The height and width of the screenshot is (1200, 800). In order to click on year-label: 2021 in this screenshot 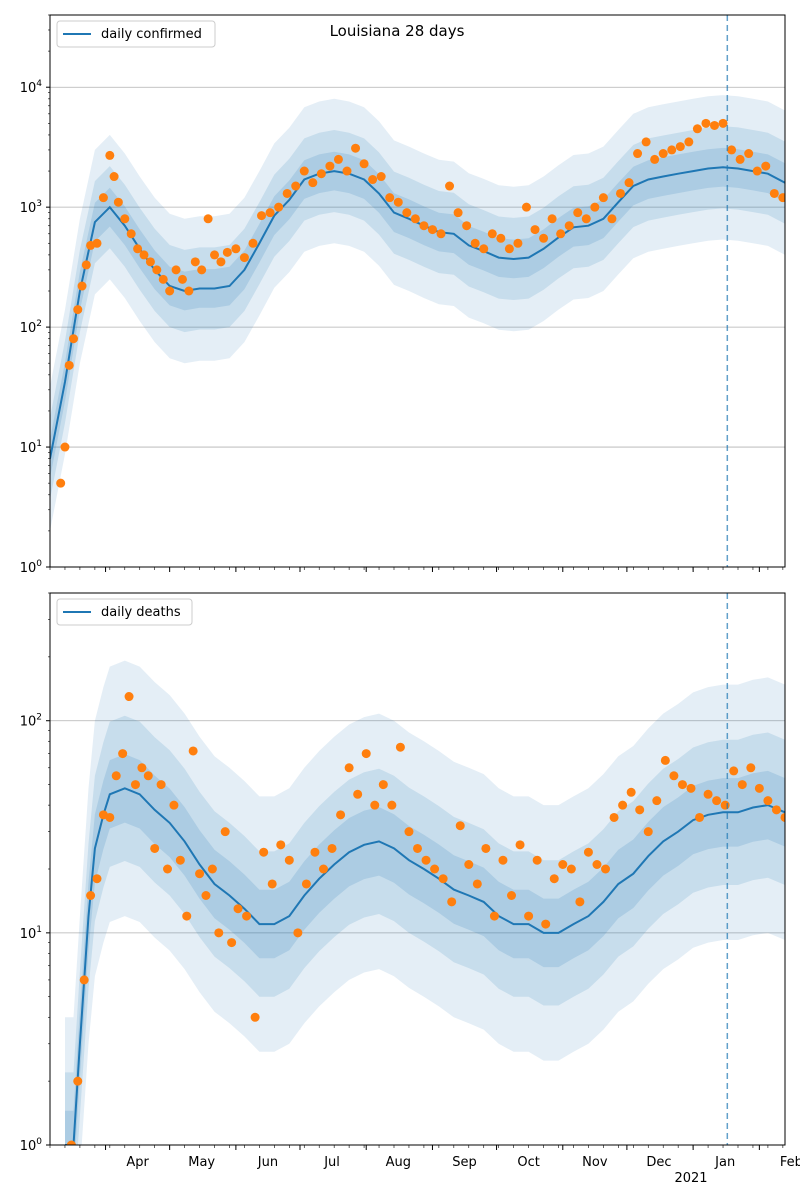, I will do `click(690, 1178)`.